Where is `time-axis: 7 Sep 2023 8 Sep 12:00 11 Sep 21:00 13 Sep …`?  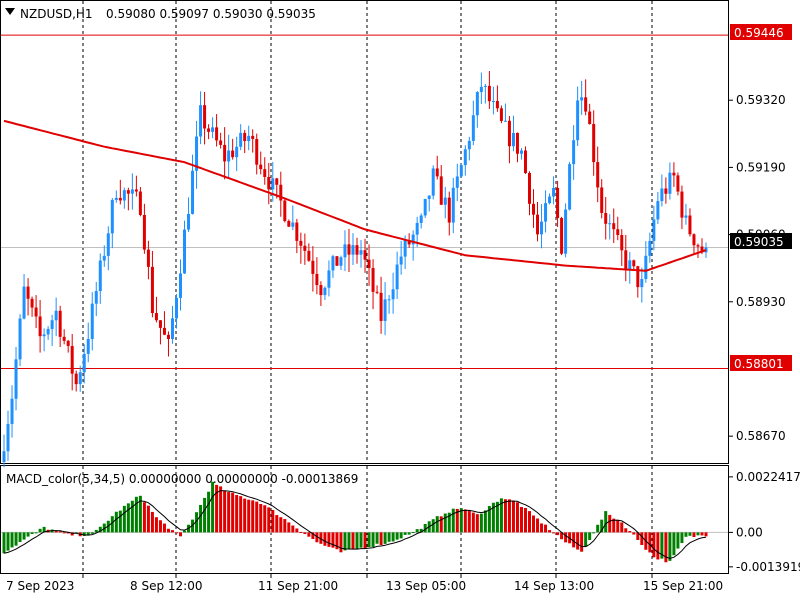 time-axis: 7 Sep 2023 8 Sep 12:00 11 Sep 21:00 13 Sep … is located at coordinates (364, 583).